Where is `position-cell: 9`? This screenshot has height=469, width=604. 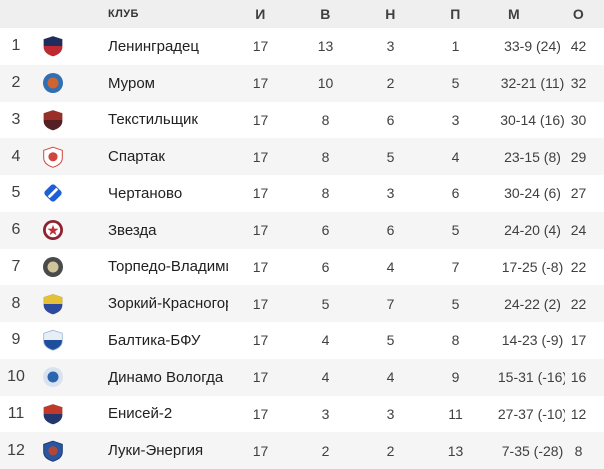 position-cell: 9 is located at coordinates (16, 340).